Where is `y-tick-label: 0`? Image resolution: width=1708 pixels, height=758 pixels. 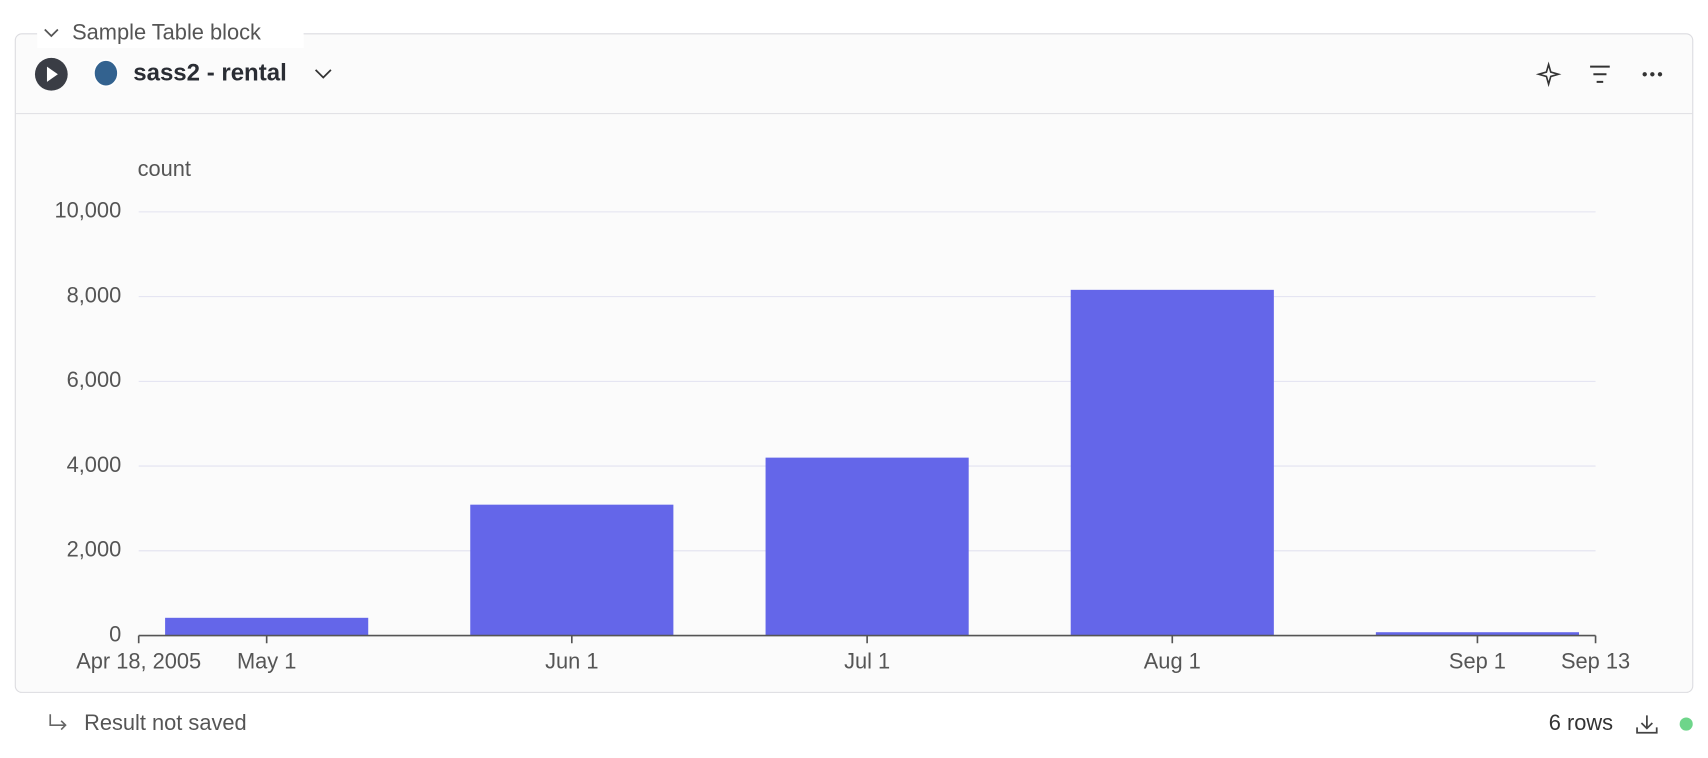 y-tick-label: 0 is located at coordinates (115, 633).